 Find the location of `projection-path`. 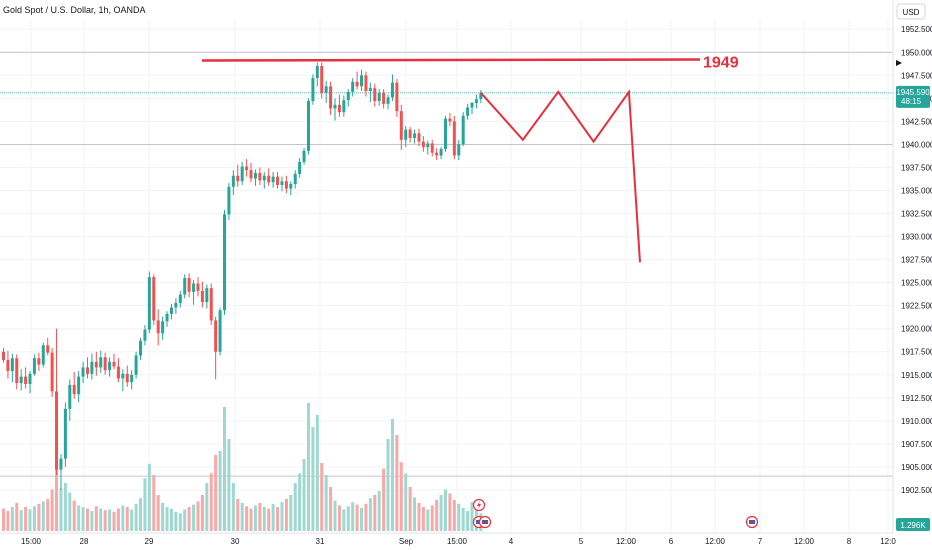

projection-path is located at coordinates (560, 176).